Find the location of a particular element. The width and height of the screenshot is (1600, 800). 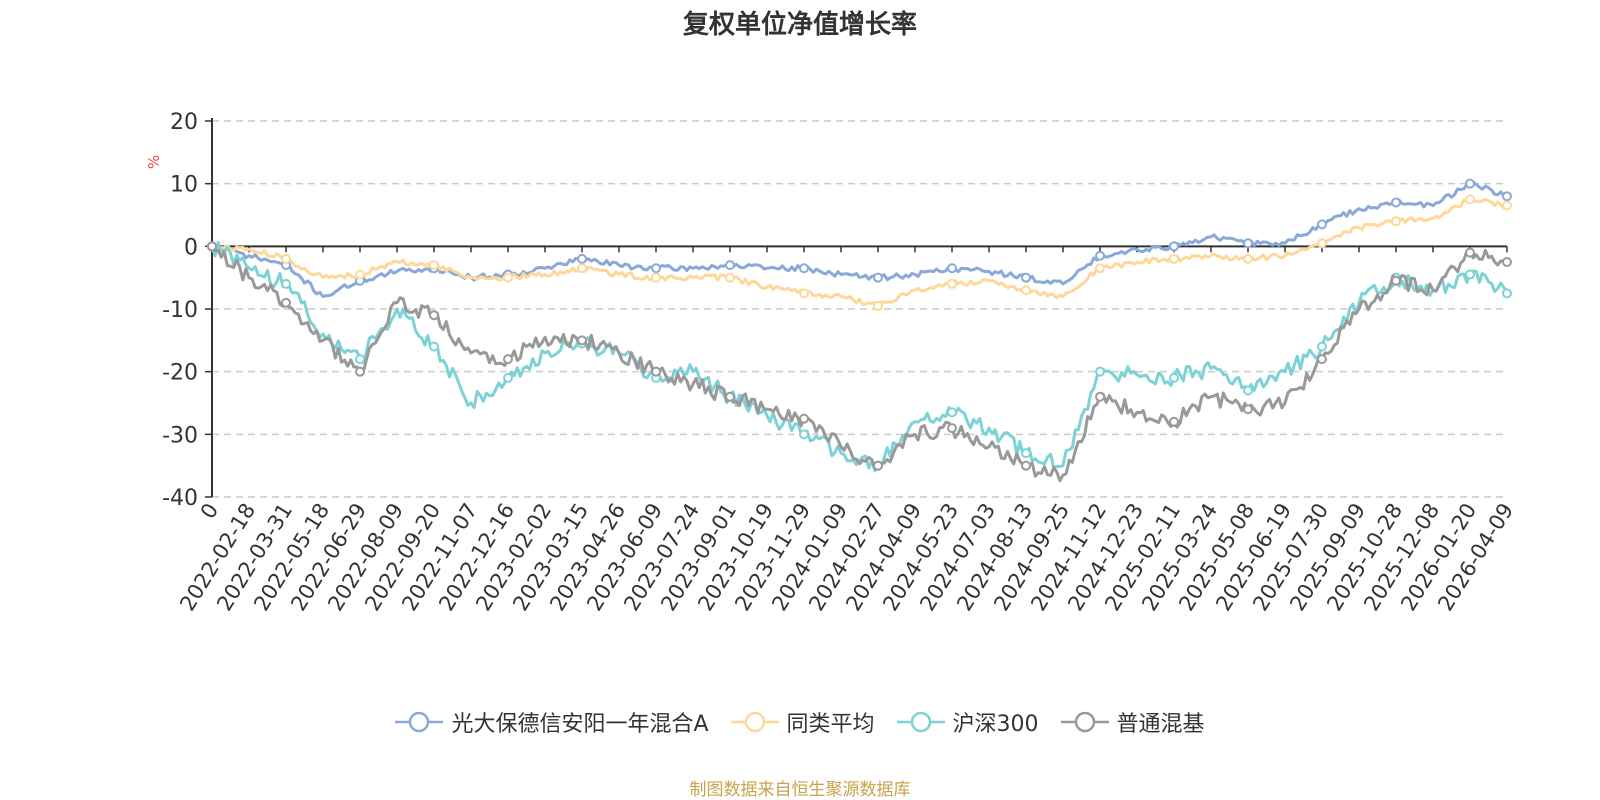

legend-item: 普通混基 is located at coordinates (1132, 722).